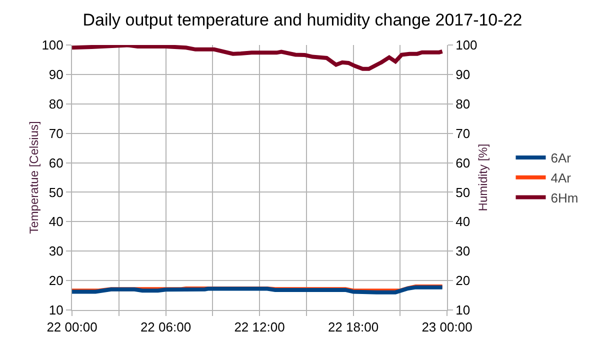 The image size is (605, 340). I want to click on y-tick-label: 100, so click(53, 45).